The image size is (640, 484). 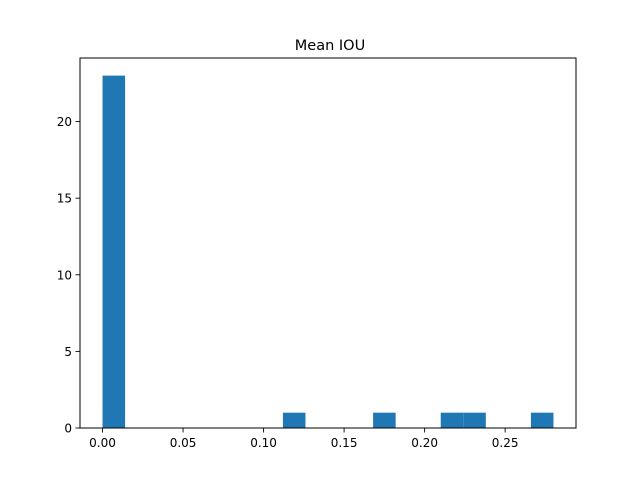 I want to click on x-tick-label: 0.20, so click(x=424, y=443).